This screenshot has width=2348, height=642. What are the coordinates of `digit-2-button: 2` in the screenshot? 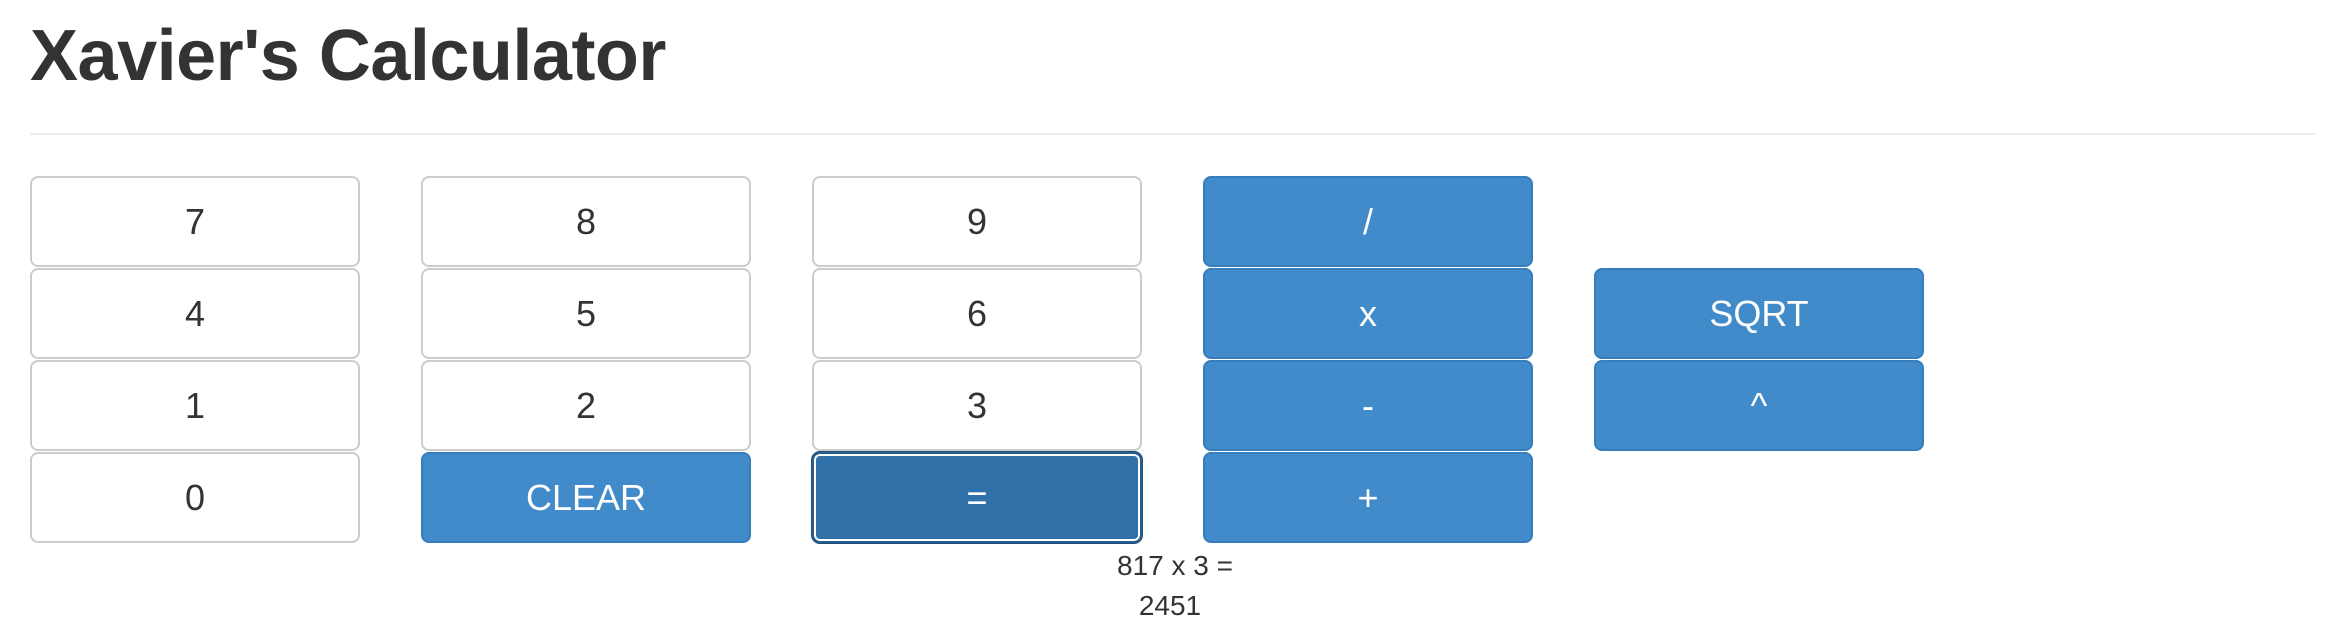 It's located at (586, 405).